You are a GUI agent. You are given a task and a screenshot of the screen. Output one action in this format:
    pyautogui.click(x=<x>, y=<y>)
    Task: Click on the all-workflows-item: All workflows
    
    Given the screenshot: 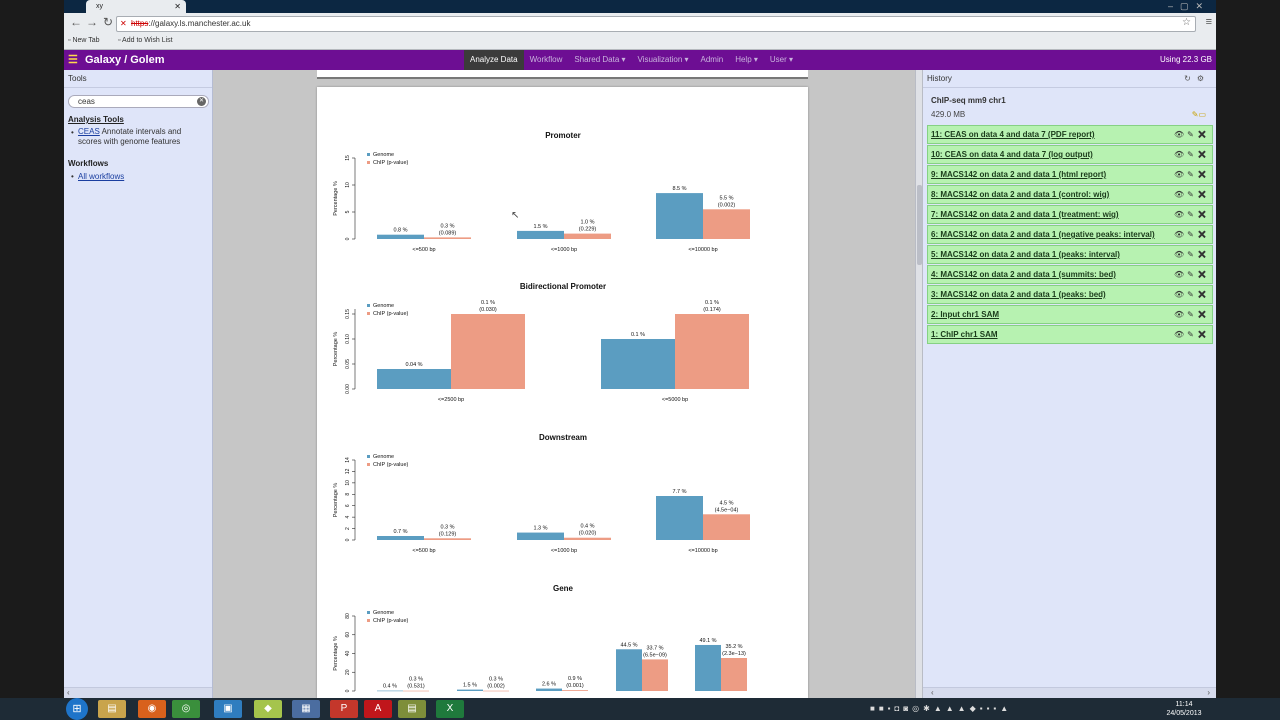 What is the action you would take?
    pyautogui.click(x=141, y=177)
    